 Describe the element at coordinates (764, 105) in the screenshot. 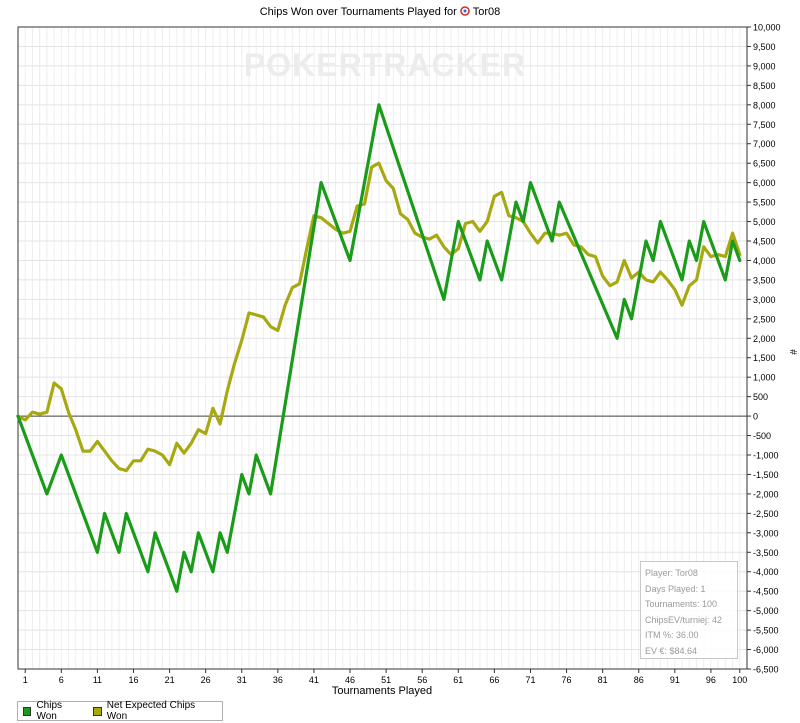

I see `y-tick-label: 8,000` at that location.